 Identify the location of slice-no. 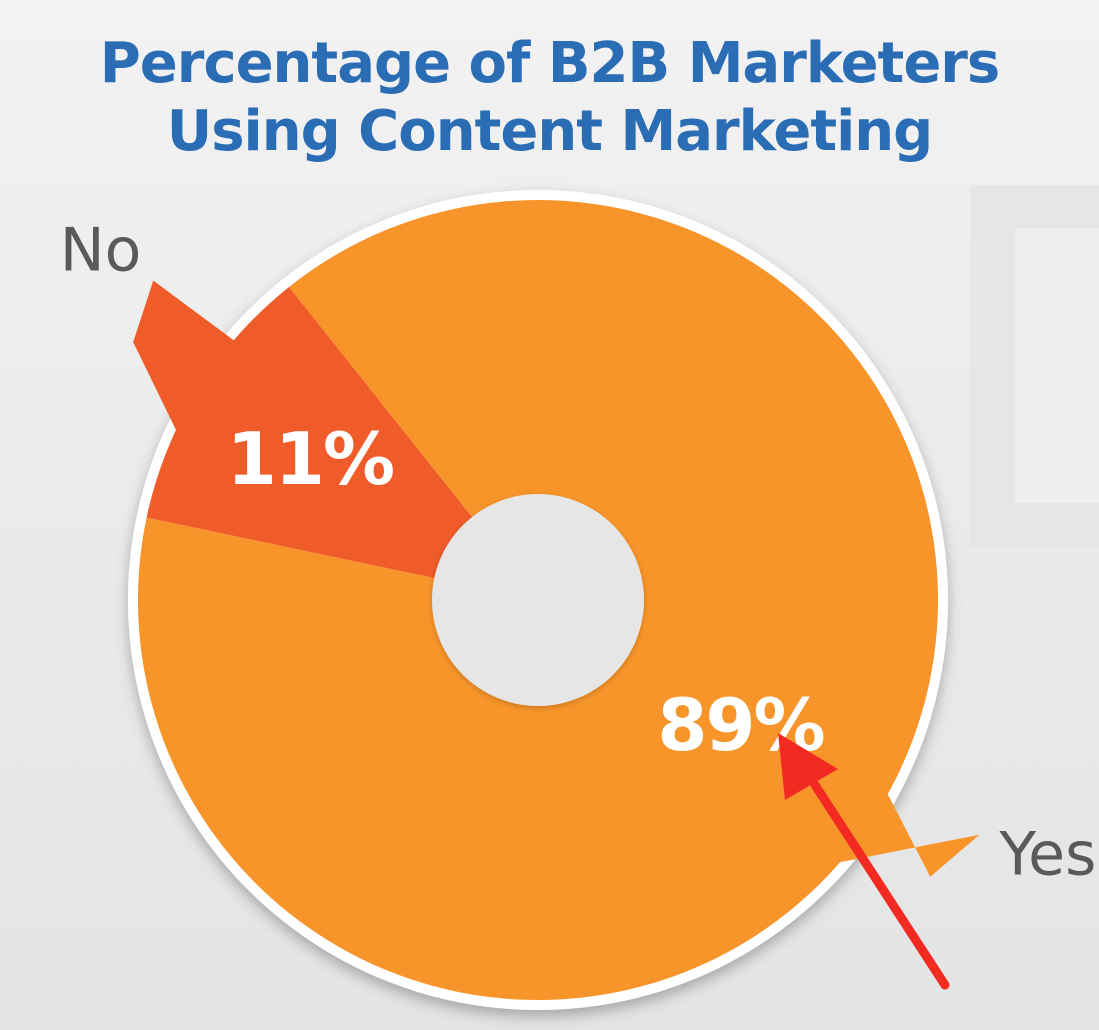
(342, 443).